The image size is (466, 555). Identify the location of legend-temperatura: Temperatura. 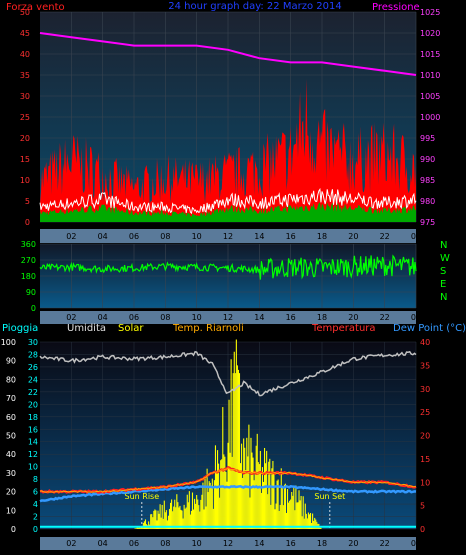
(343, 328).